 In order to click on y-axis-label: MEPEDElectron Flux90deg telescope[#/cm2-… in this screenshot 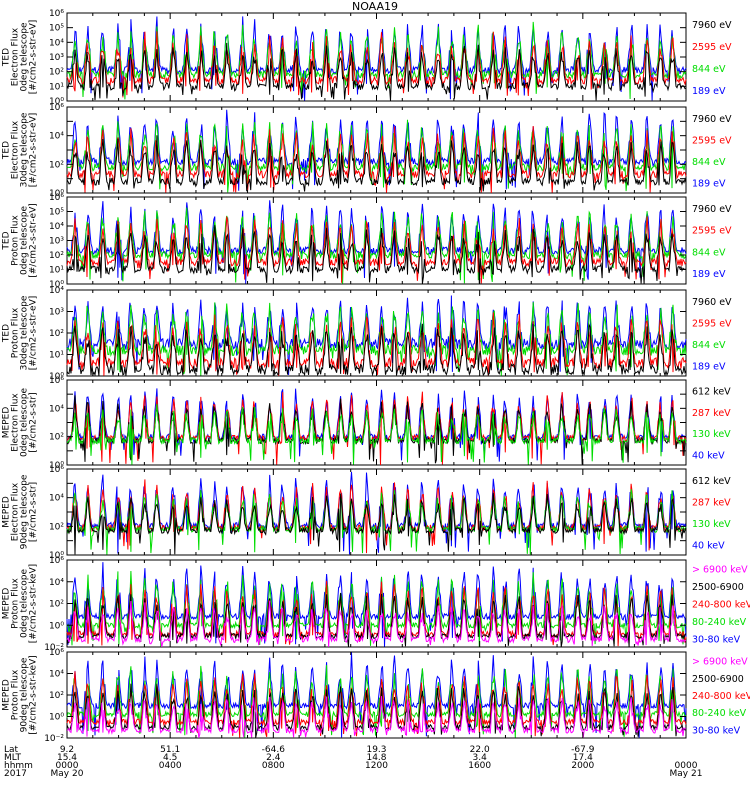, I will do `click(20, 511)`.